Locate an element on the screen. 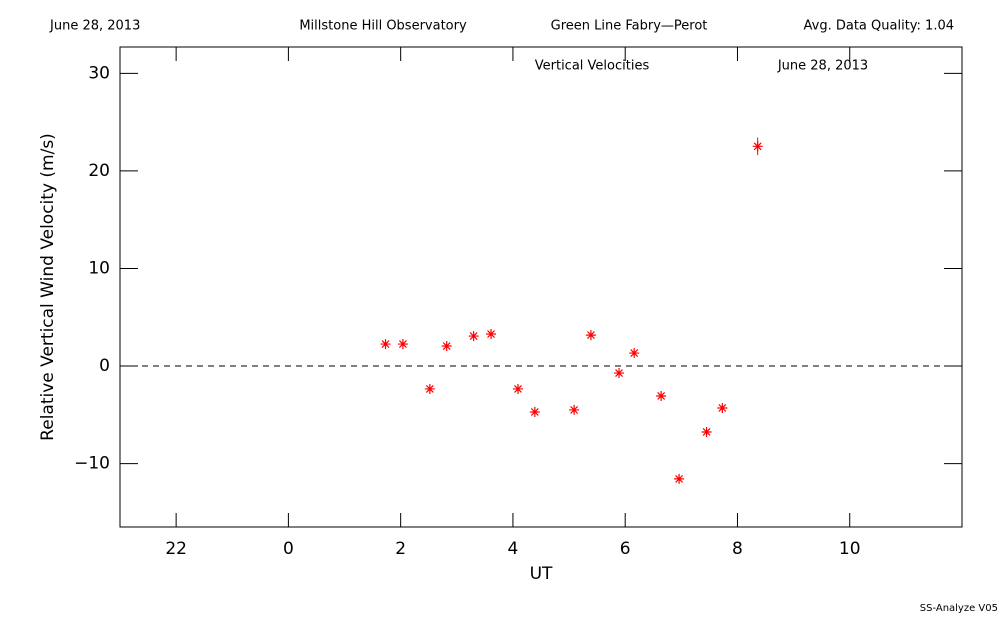 This screenshot has width=1000, height=625. chart-title: Vertical Velocities is located at coordinates (592, 66).